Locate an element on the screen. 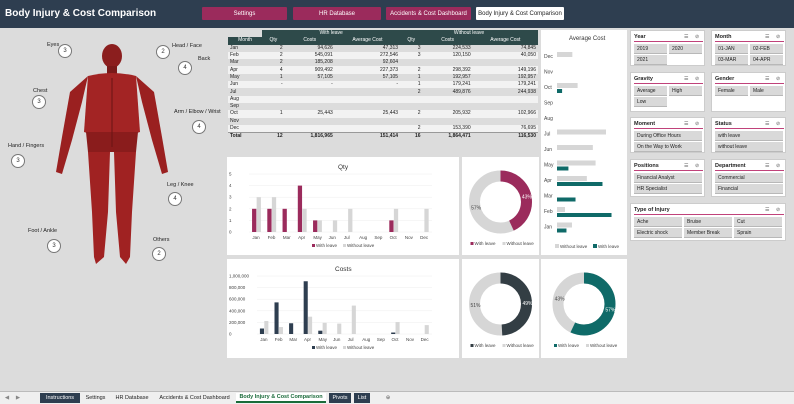 The image size is (794, 404). callout-leg: 4 is located at coordinates (175, 199).